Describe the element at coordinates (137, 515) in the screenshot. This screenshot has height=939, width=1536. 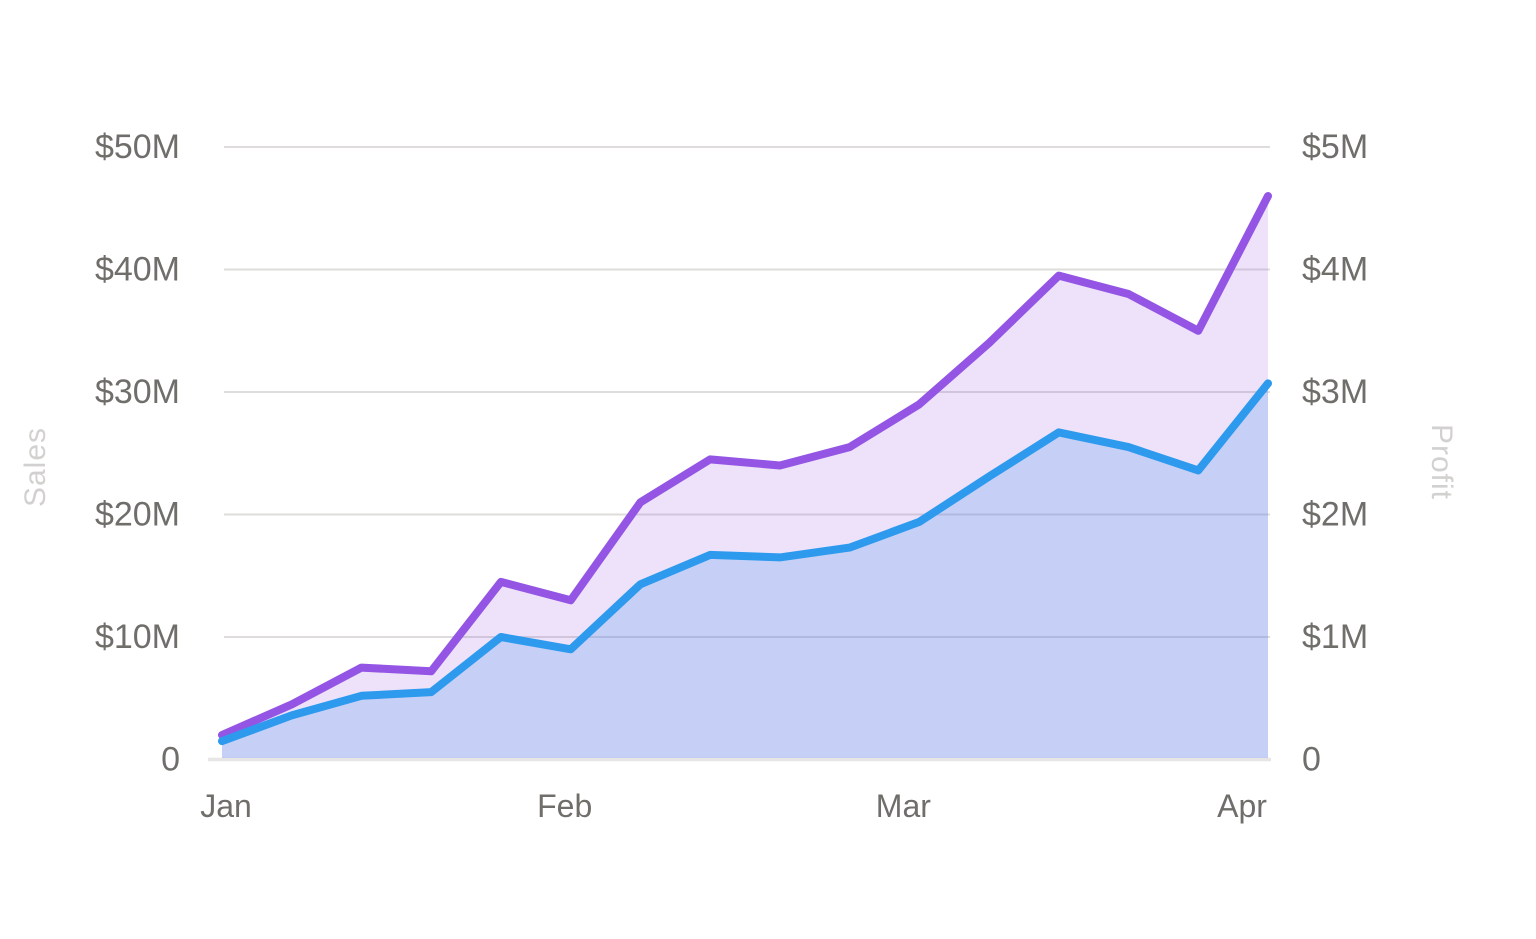
I see `left-axis-tick-label: $20M` at that location.